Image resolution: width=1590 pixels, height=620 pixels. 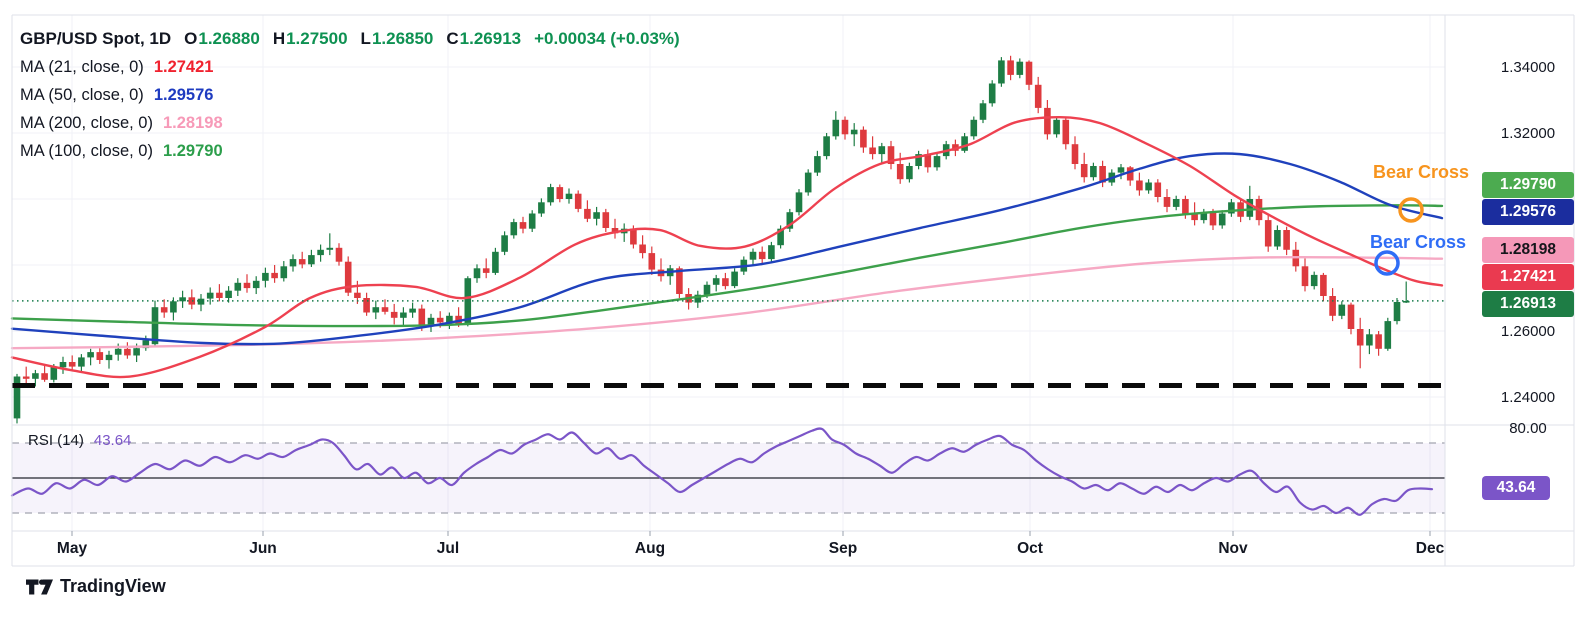 What do you see at coordinates (310, 38) in the screenshot?
I see `ohlc-high: H 1.27500` at bounding box center [310, 38].